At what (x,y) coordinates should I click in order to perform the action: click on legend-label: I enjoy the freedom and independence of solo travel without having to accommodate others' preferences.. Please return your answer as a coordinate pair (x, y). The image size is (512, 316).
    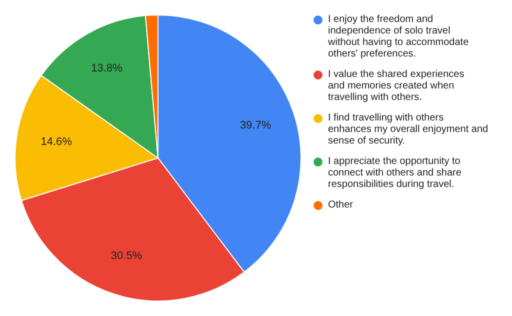
    Looking at the image, I should click on (398, 37).